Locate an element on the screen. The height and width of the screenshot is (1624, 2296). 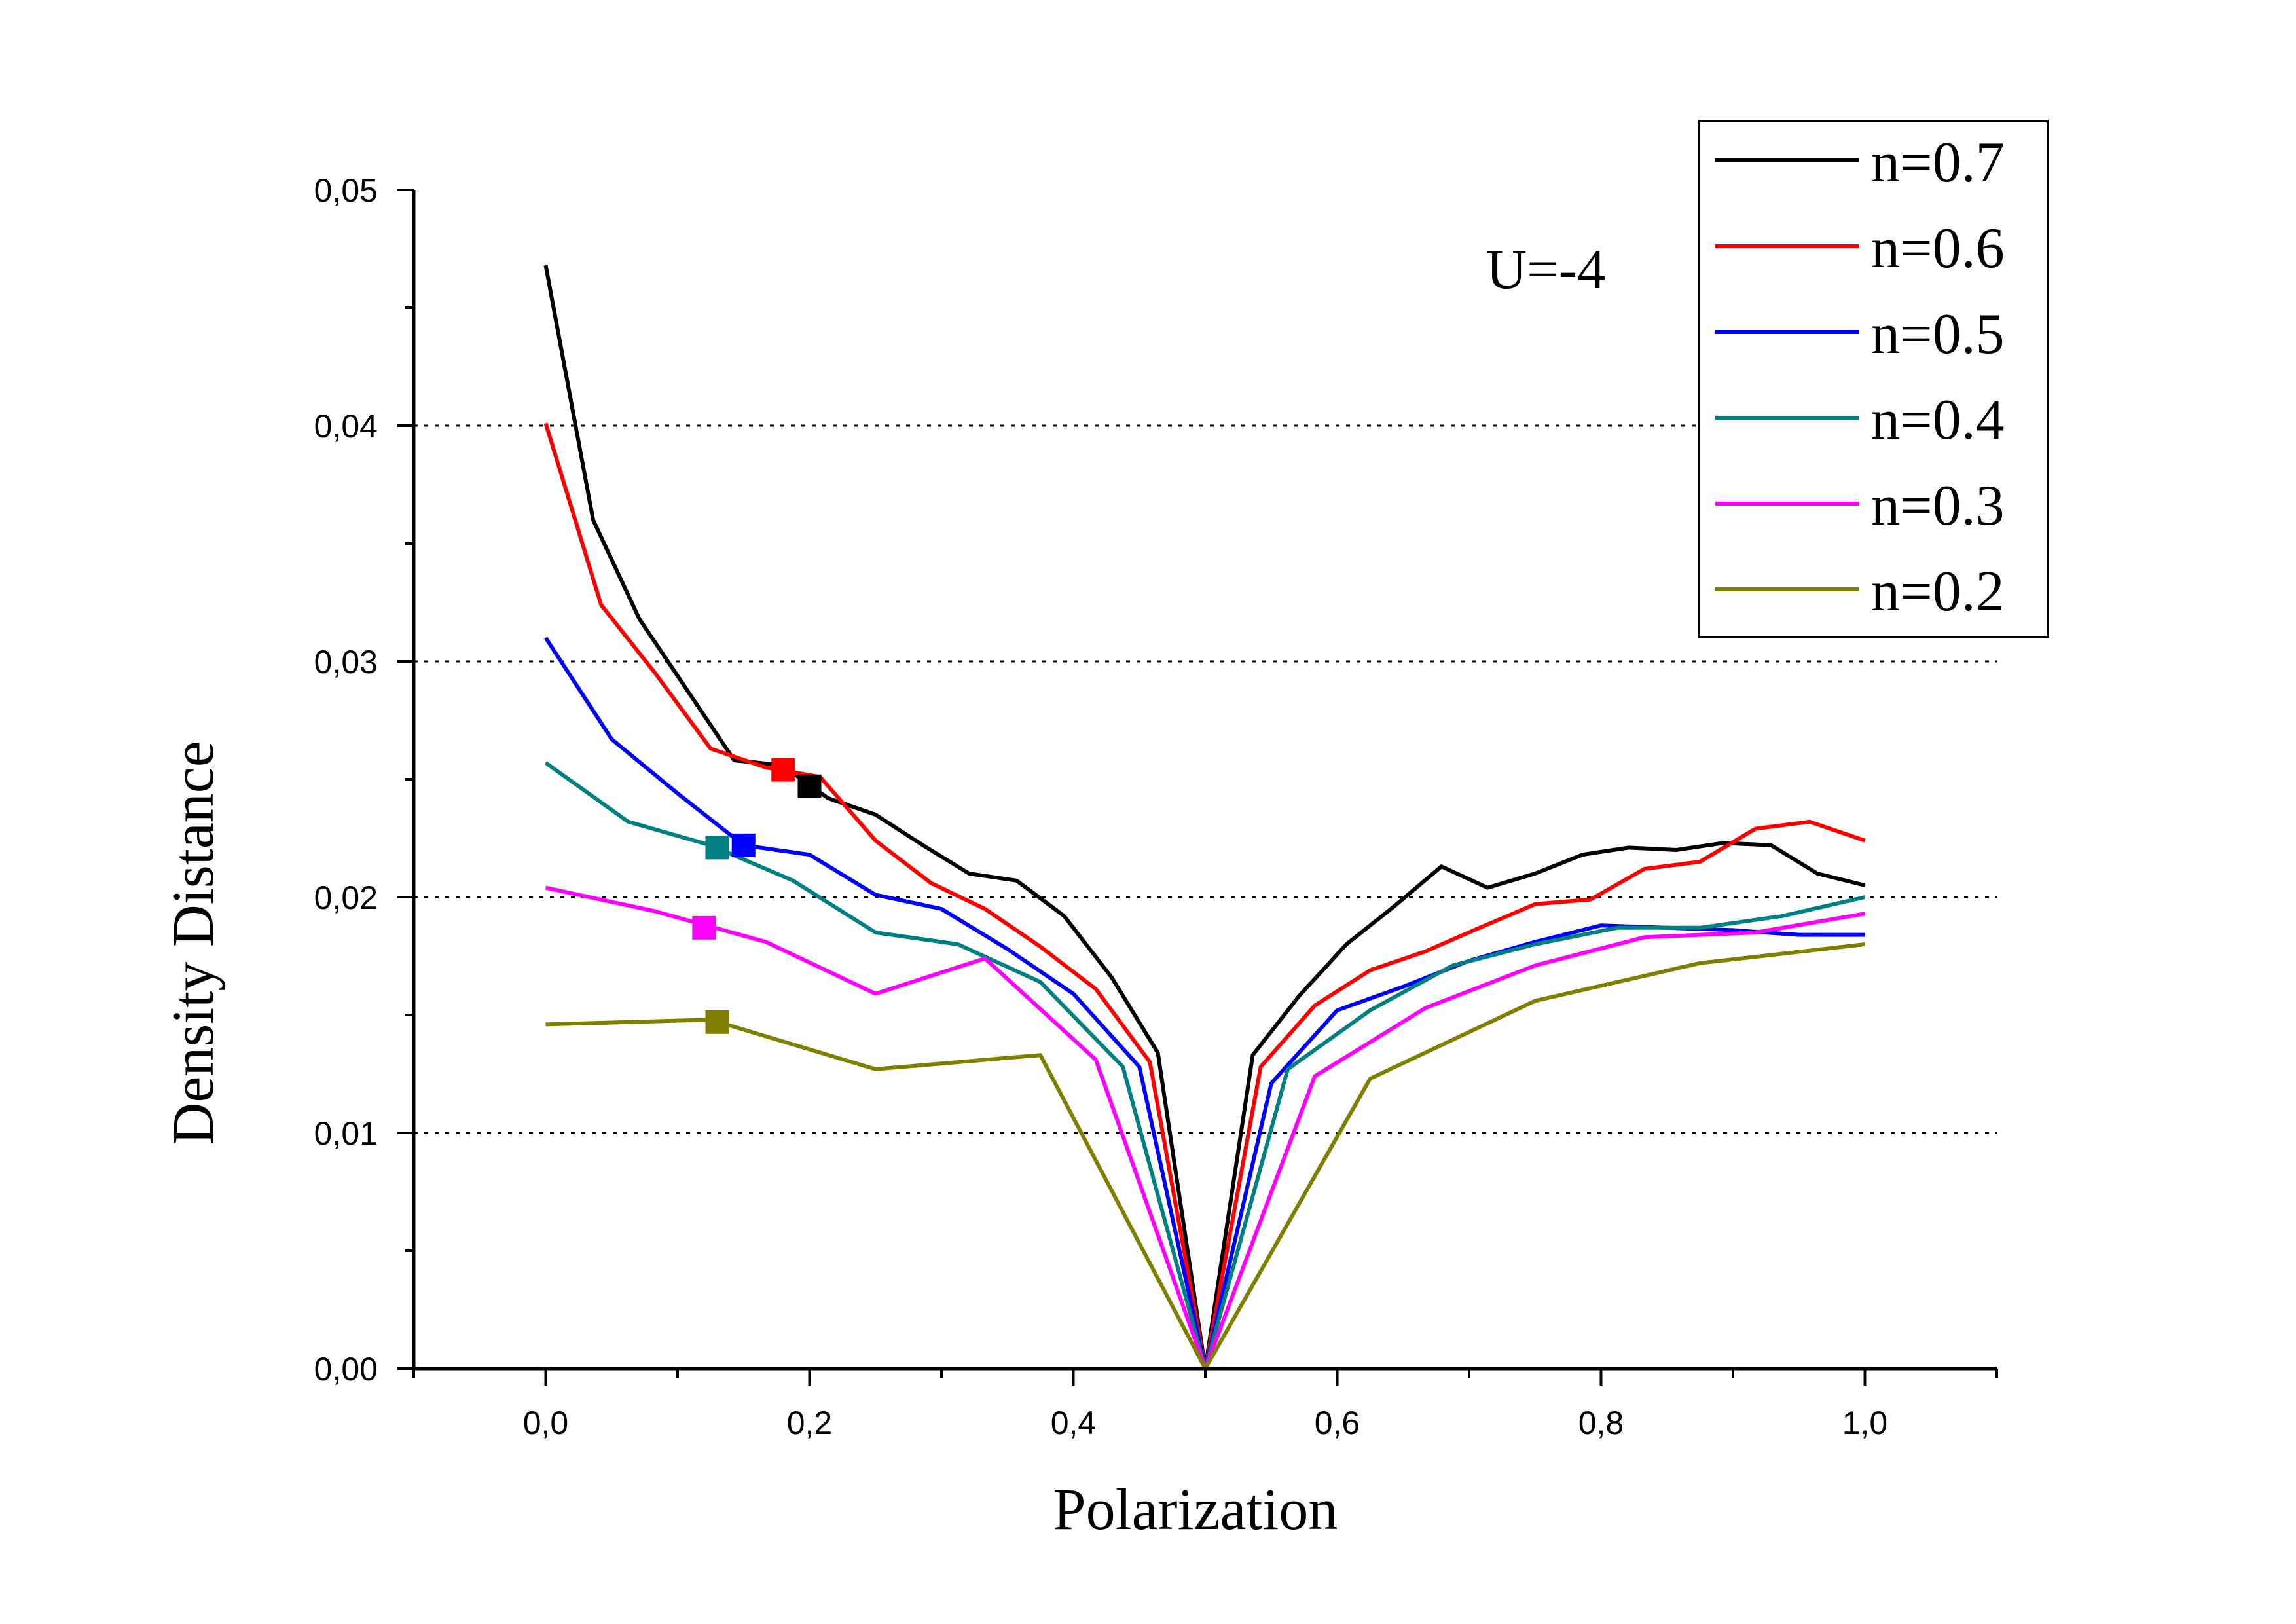
y-tick-label: 0,00 is located at coordinates (346, 1369).